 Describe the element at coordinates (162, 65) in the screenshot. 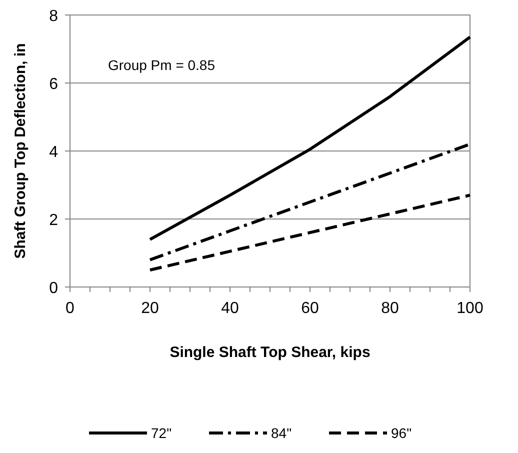

I see `annotation: Group Pm = 0.85` at that location.